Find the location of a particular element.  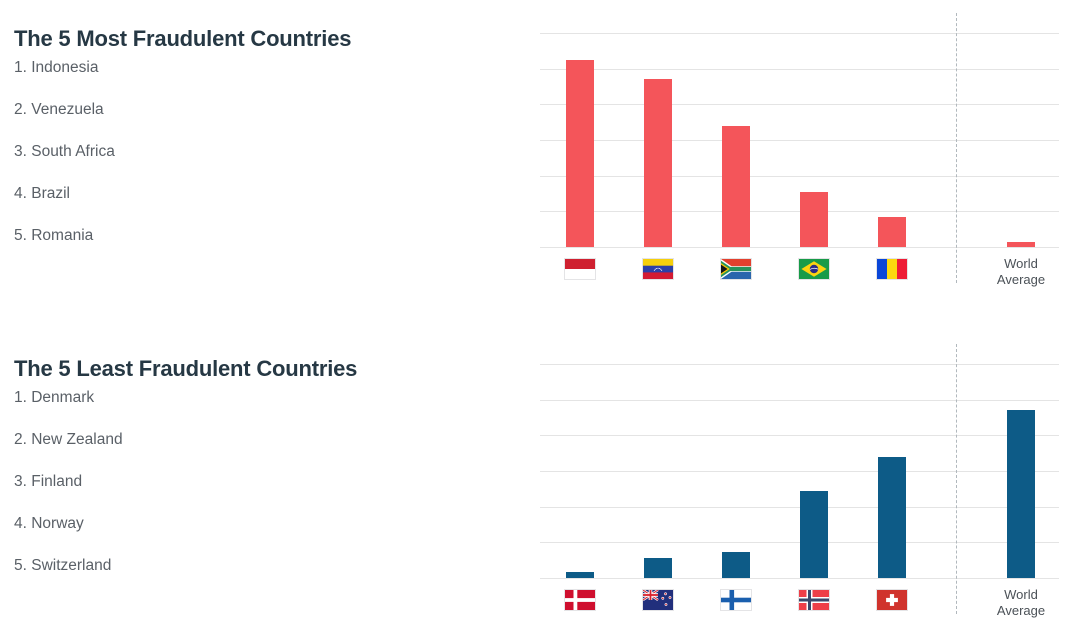

bar-finland is located at coordinates (736, 565).